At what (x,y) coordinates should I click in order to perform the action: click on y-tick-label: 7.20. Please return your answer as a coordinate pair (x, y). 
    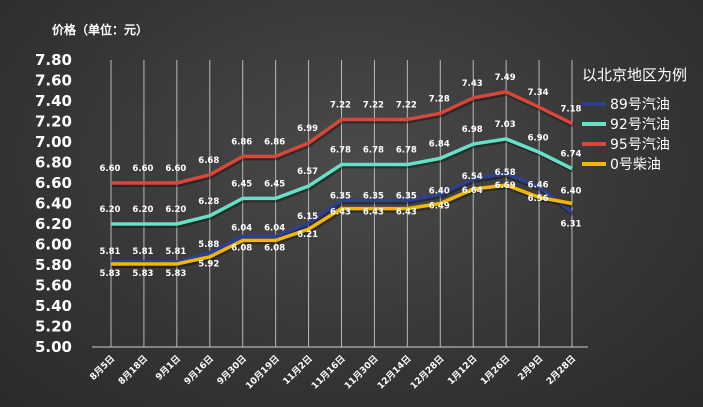
    Looking at the image, I should click on (53, 122).